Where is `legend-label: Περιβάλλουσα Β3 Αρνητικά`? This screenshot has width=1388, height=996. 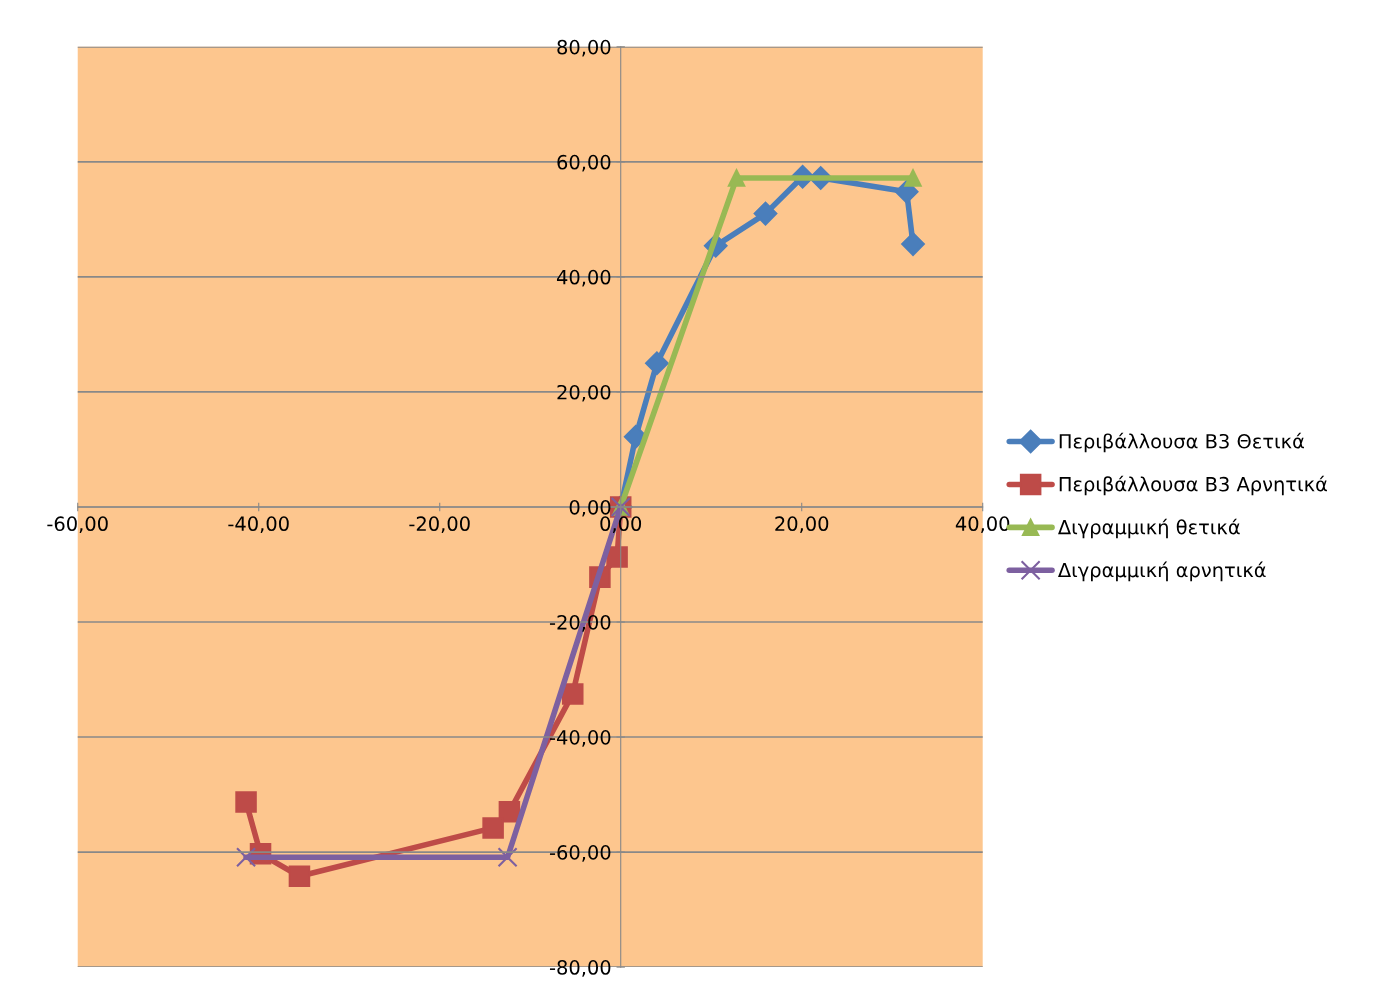
legend-label: Περιβάλλουσα Β3 Αρνητικά is located at coordinates (1193, 485).